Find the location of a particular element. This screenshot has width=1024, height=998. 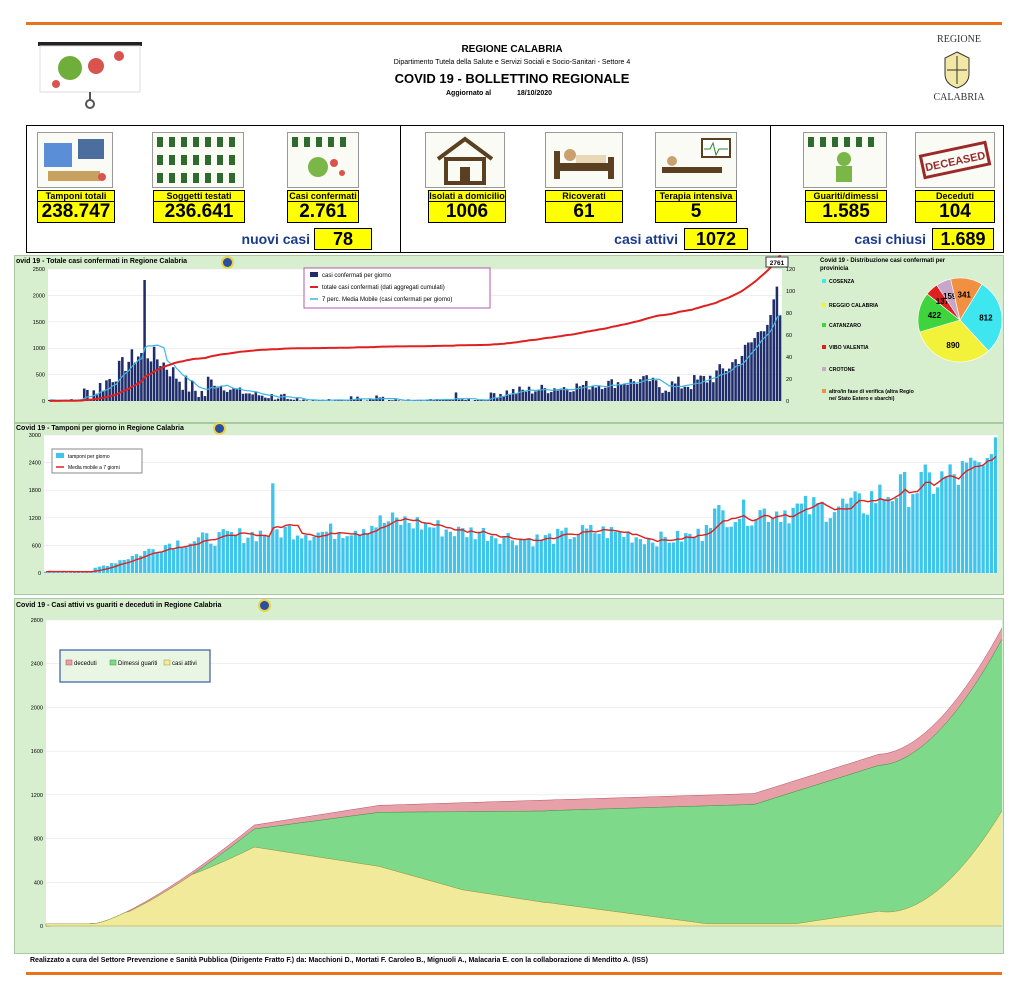

nuovi-casi-label: nuovi casi is located at coordinates (275, 239).